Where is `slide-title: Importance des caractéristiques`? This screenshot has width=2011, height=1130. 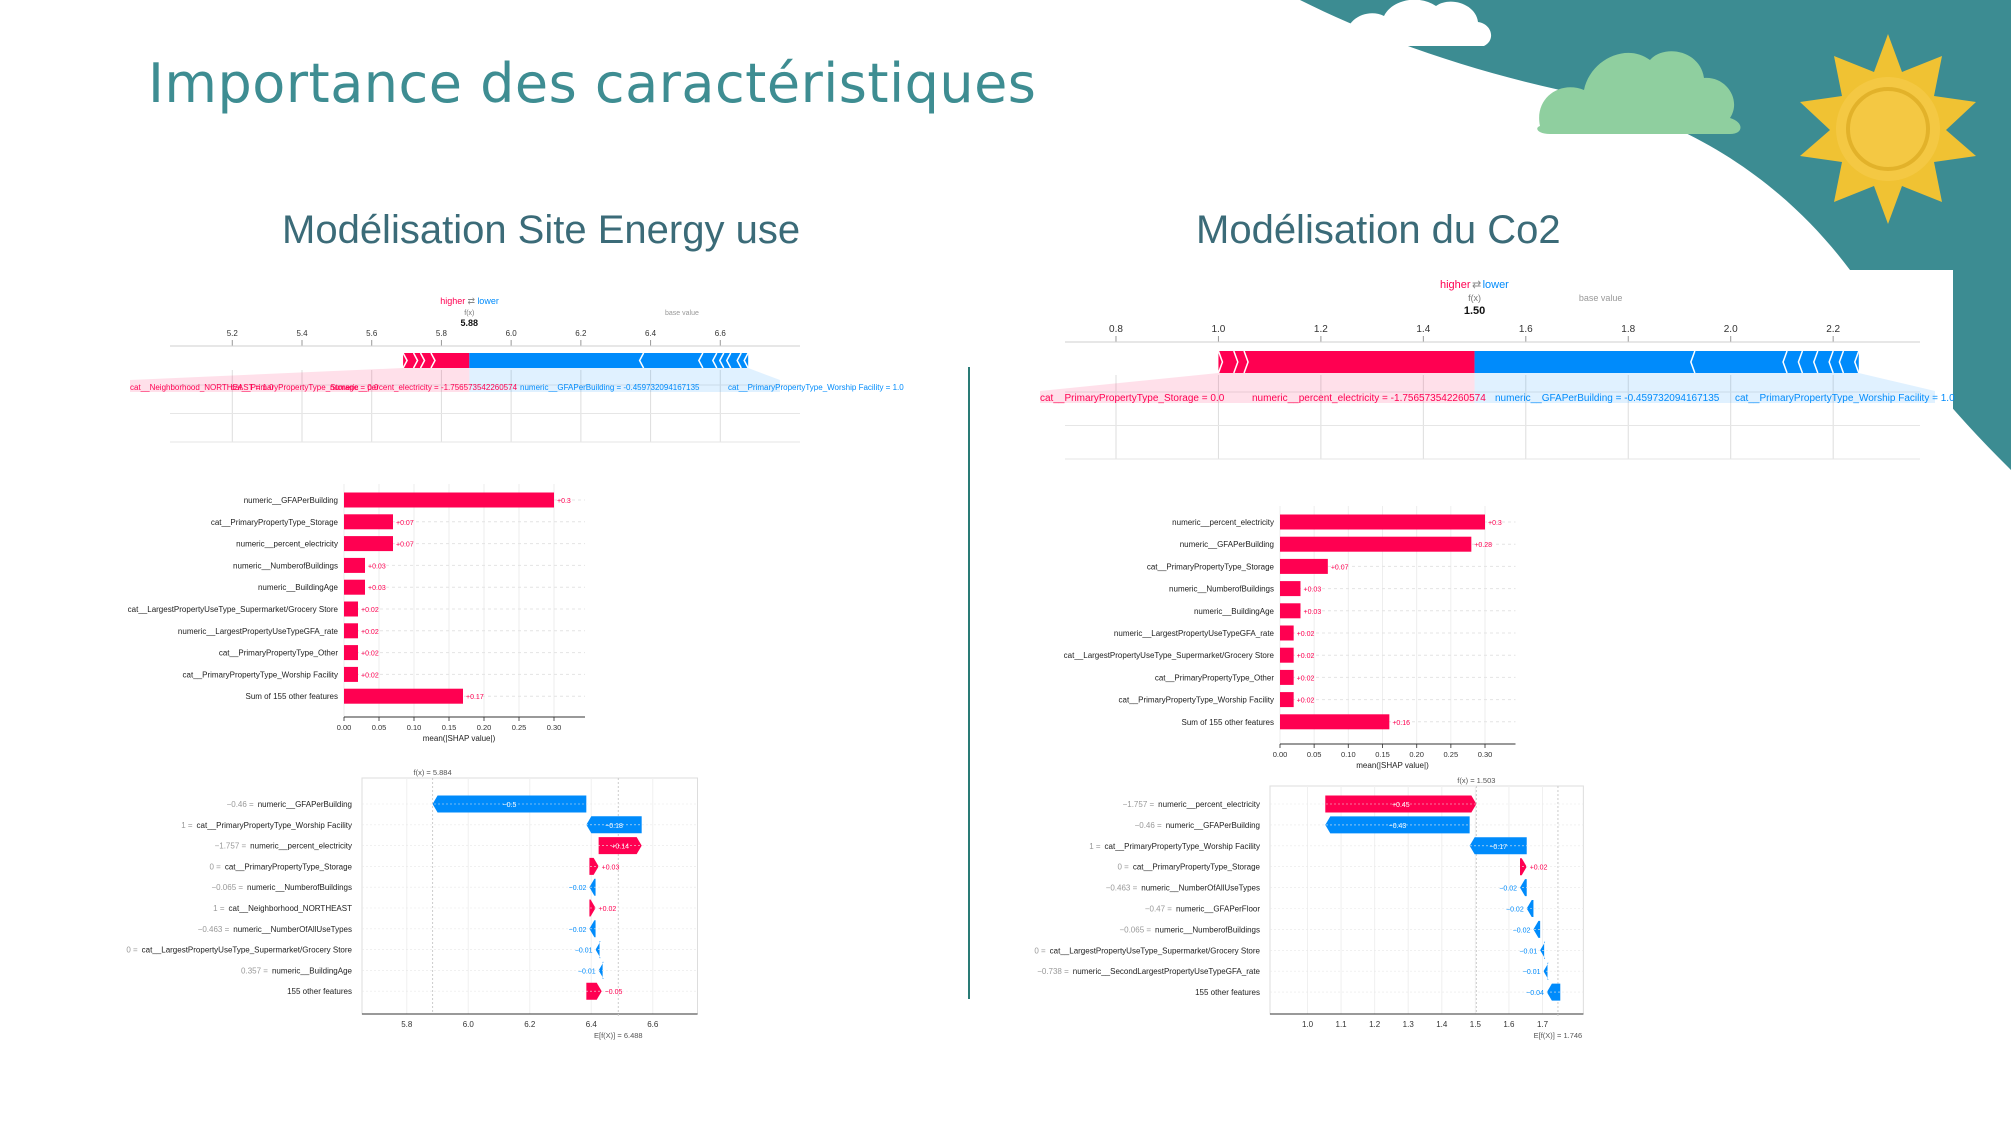
slide-title: Importance des caractéristiques is located at coordinates (592, 83).